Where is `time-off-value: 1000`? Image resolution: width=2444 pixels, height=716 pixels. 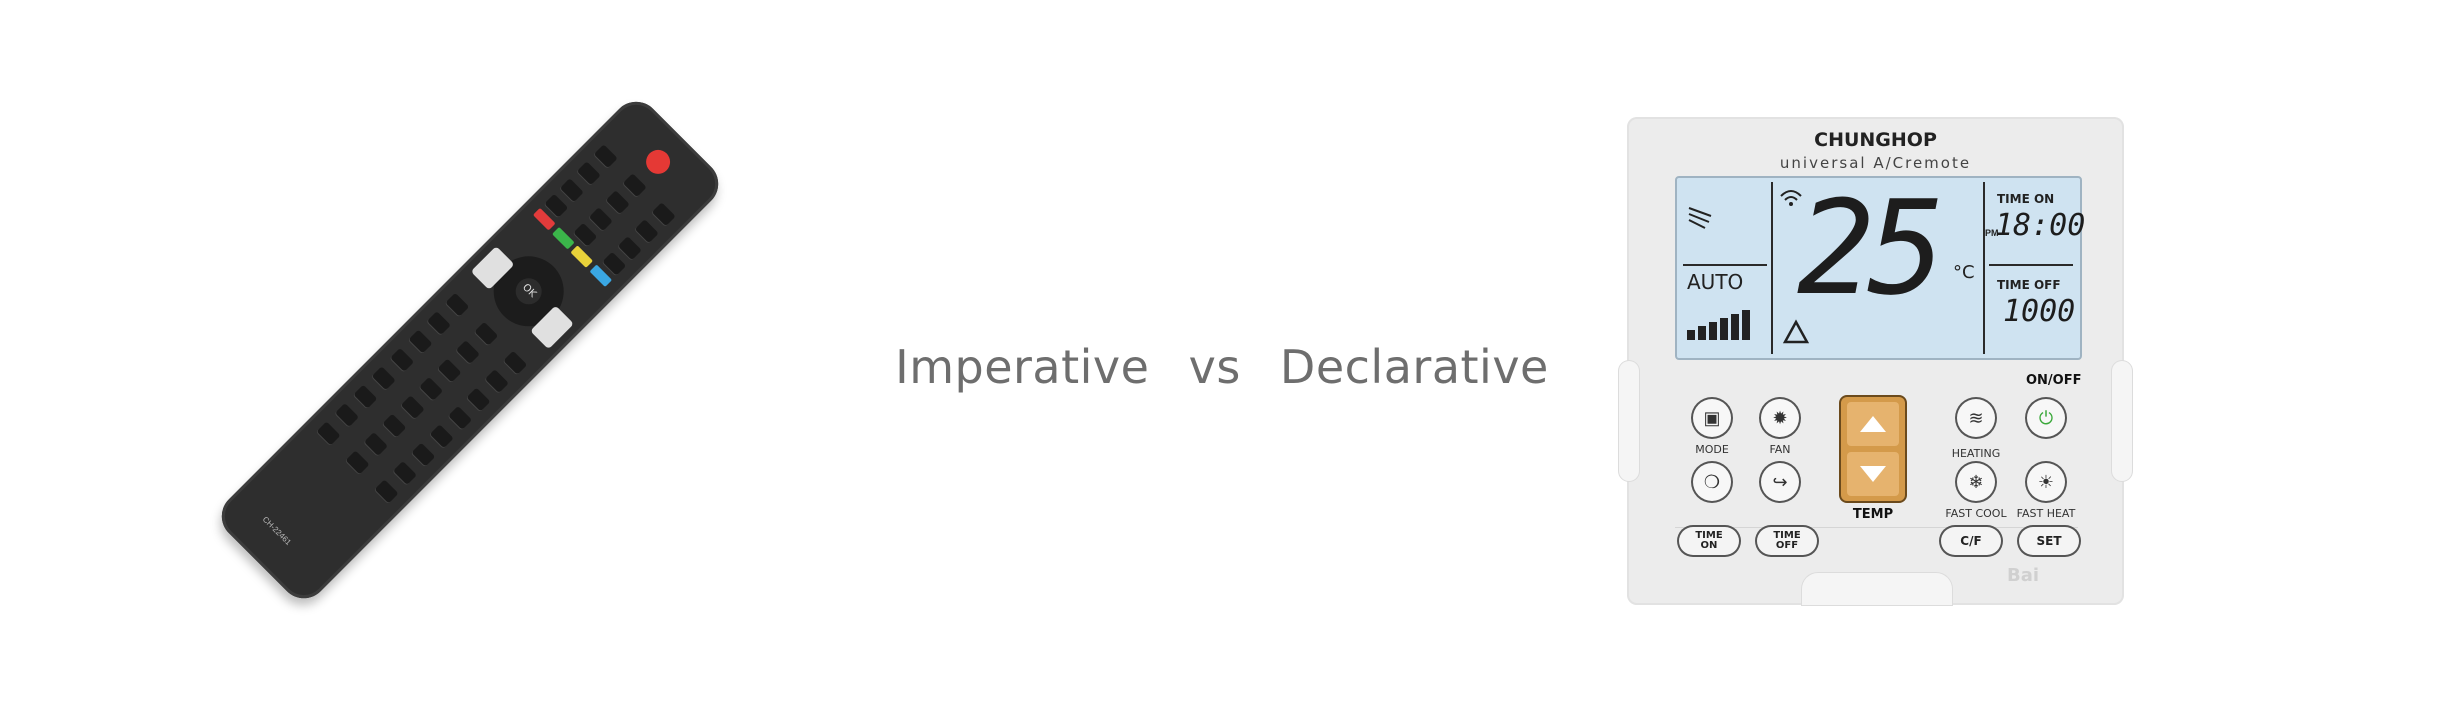
time-off-value: 1000 is located at coordinates (2039, 311).